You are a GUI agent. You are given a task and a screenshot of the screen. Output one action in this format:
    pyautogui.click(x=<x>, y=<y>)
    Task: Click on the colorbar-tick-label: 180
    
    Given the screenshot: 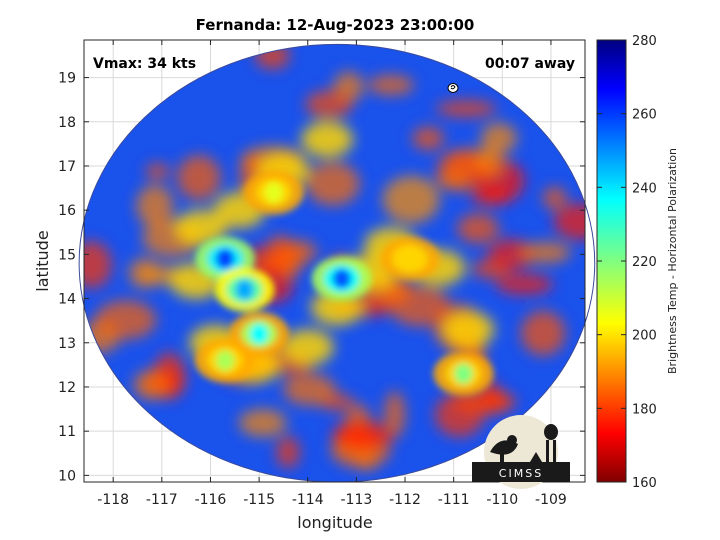 What is the action you would take?
    pyautogui.click(x=644, y=409)
    